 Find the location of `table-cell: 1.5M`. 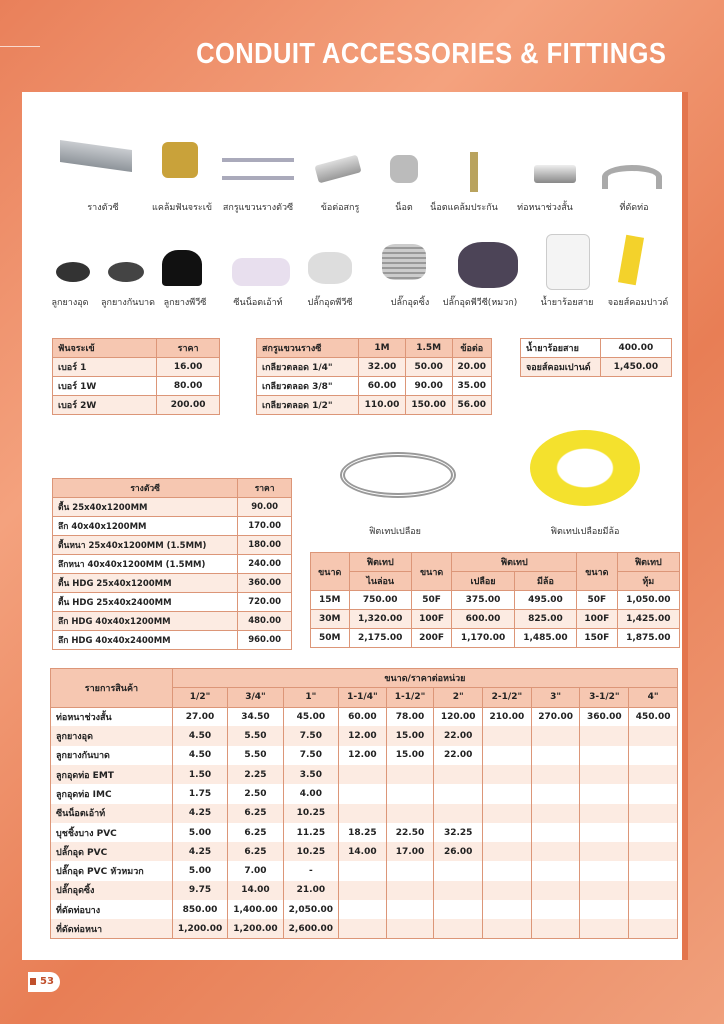

table-cell: 1.5M is located at coordinates (428, 348).